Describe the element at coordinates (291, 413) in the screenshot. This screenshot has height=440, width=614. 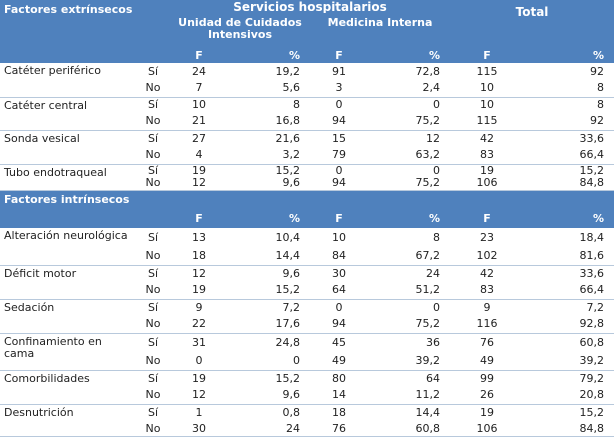
I see `value-cell: 0,8` at that location.